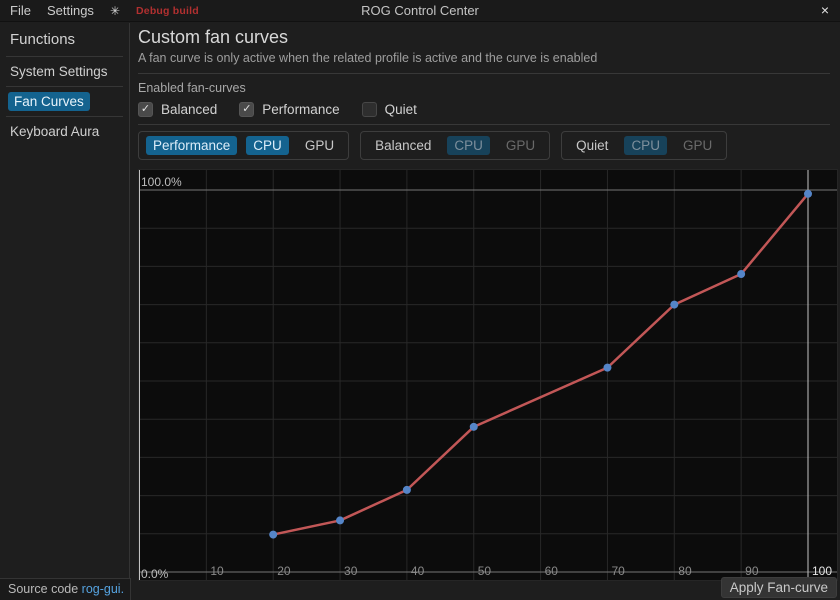 The width and height of the screenshot is (840, 600). What do you see at coordinates (485, 571) in the screenshot?
I see `x-tick-label: 50` at bounding box center [485, 571].